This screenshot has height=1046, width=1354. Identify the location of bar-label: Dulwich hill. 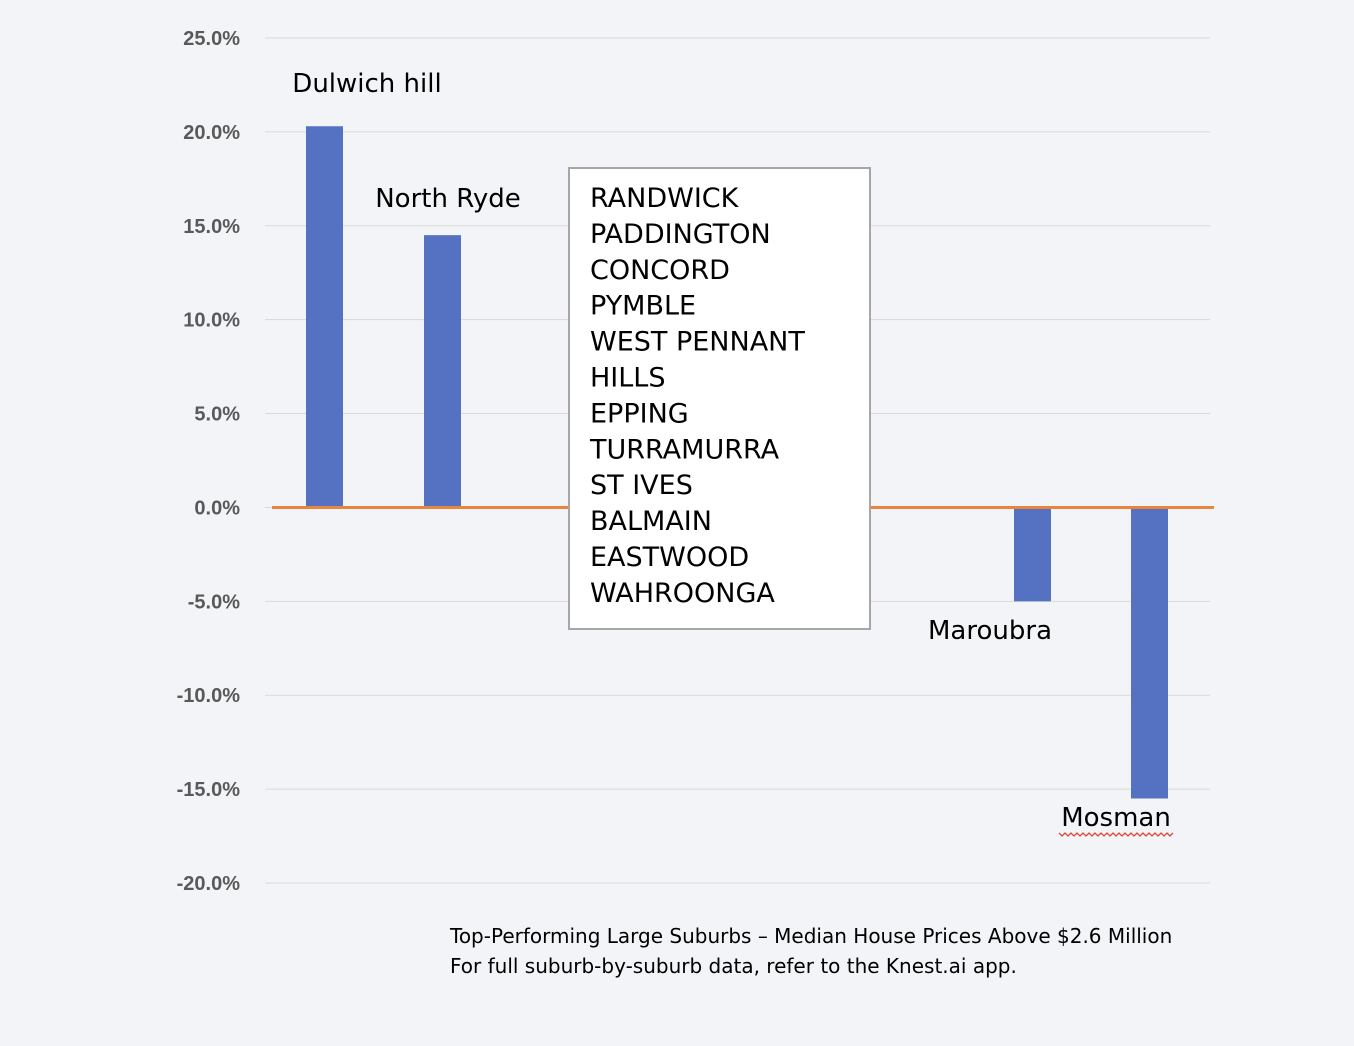
(366, 84).